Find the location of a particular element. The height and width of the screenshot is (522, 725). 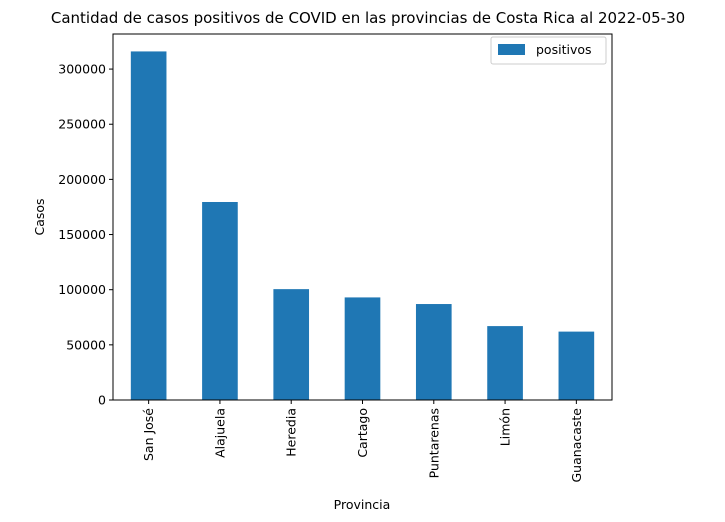

y-axis: 0 50000 100000 150000 200000 250000 300000 is located at coordinates (85, 235).